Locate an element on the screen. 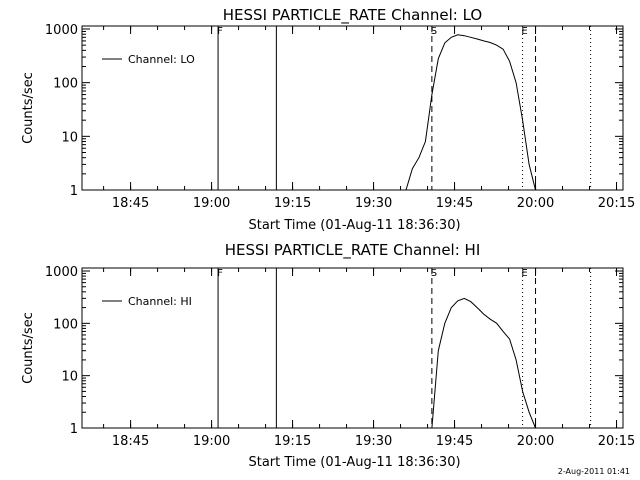  panel1-x-tick-label: 19:00 is located at coordinates (211, 203).